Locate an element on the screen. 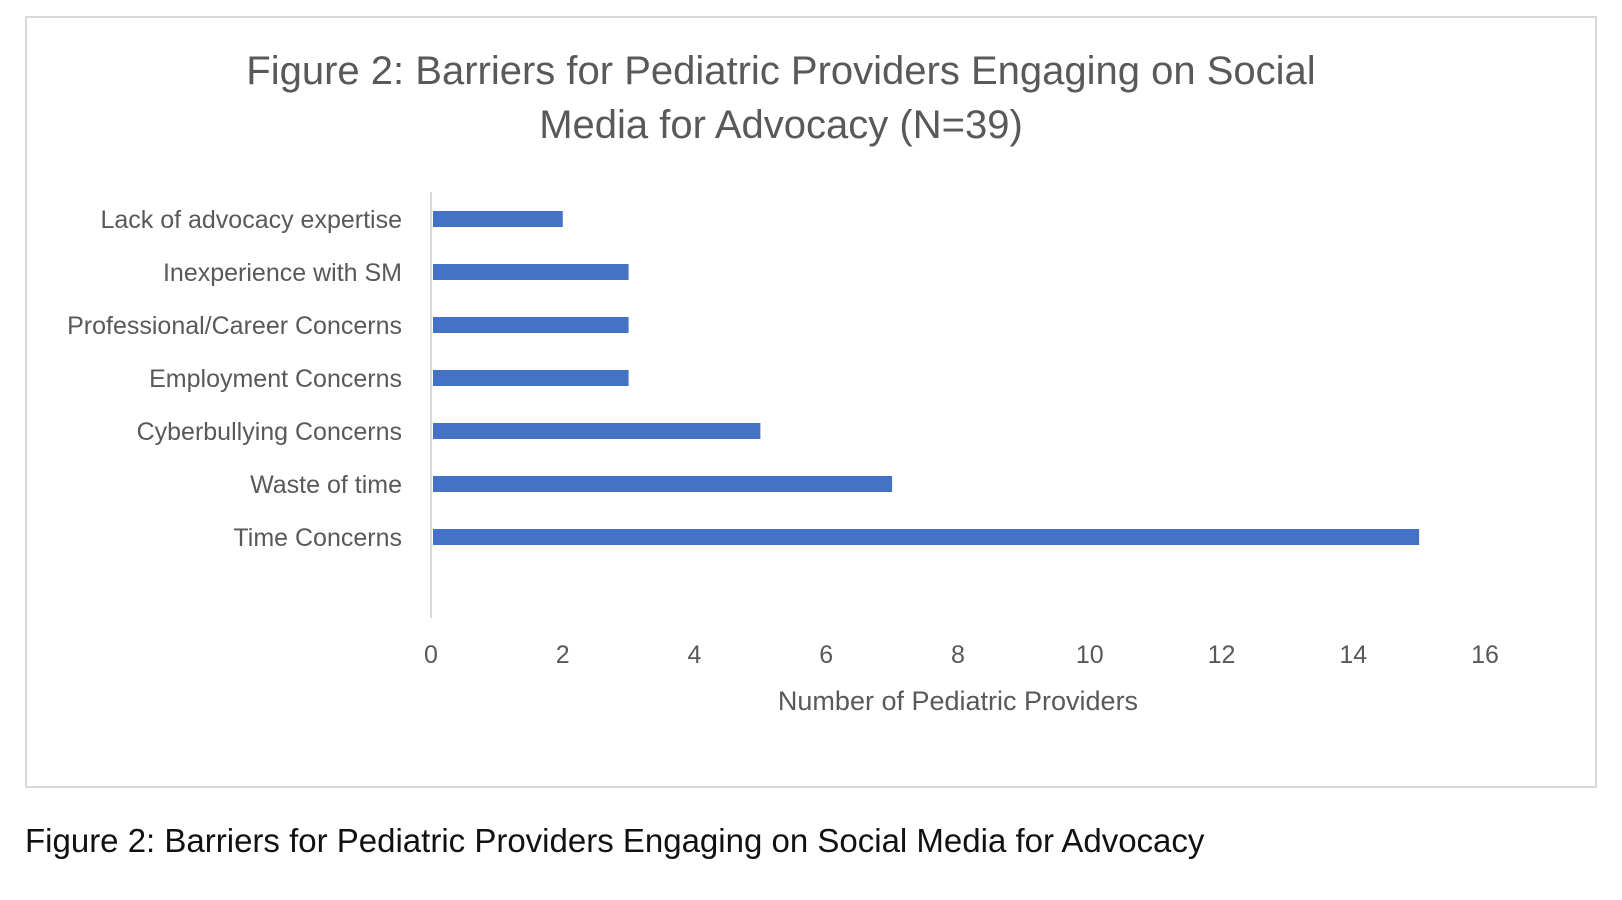  category-label: Lack of advocacy expertise is located at coordinates (251, 220).